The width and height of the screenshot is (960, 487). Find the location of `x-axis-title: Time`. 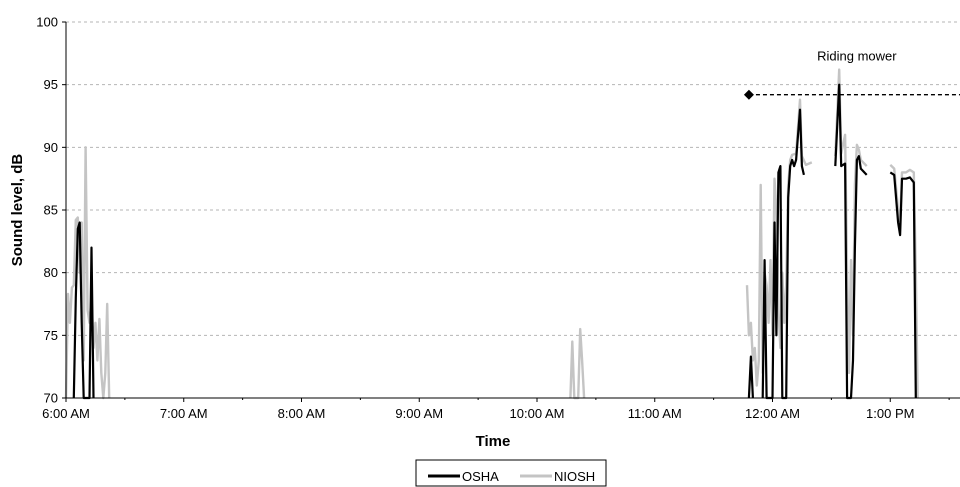

x-axis-title: Time is located at coordinates (493, 441).